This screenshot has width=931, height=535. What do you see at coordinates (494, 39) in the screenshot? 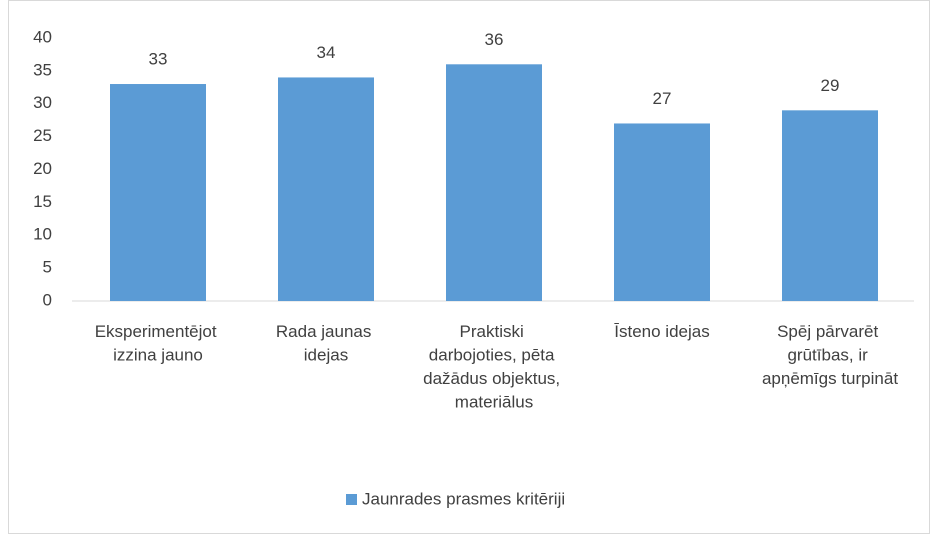
I see `data-label: 36` at bounding box center [494, 39].